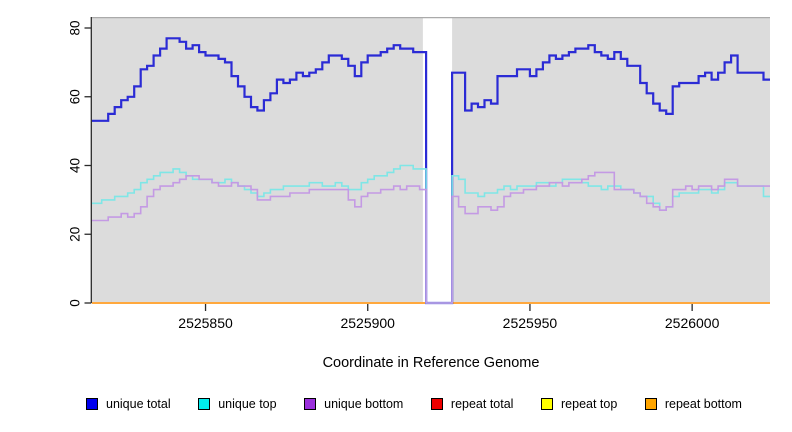  What do you see at coordinates (75, 165) in the screenshot?
I see `y-tick-label: 40` at bounding box center [75, 165].